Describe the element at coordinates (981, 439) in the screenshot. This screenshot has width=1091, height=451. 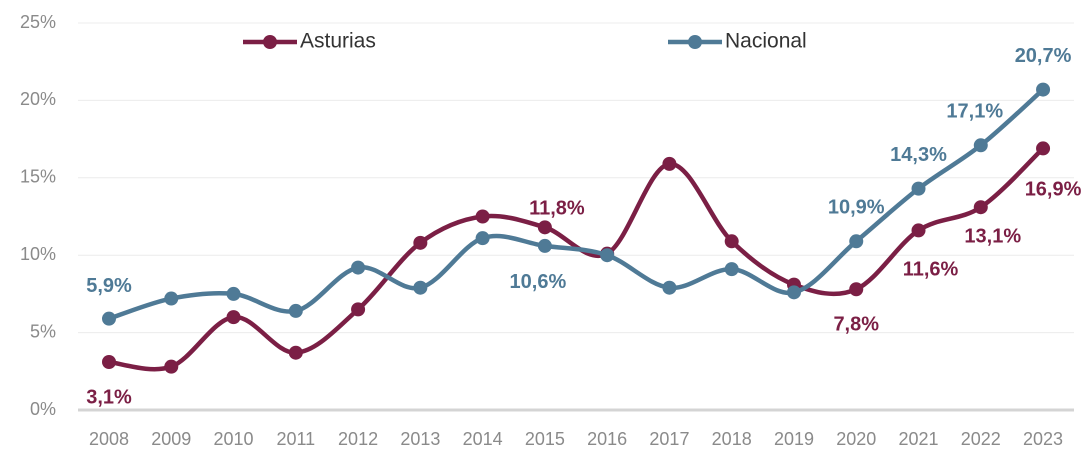
I see `x-tick-label: 2022` at that location.